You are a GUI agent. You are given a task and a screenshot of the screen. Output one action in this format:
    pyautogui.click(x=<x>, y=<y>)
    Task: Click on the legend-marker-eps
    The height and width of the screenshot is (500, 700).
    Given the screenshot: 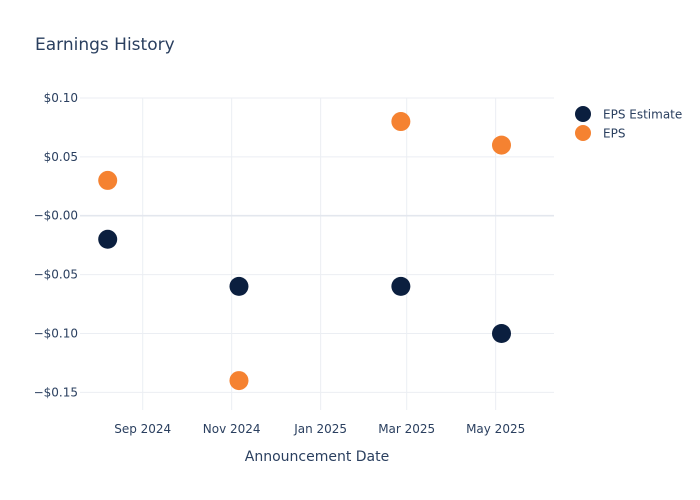 What is the action you would take?
    pyautogui.click(x=583, y=133)
    